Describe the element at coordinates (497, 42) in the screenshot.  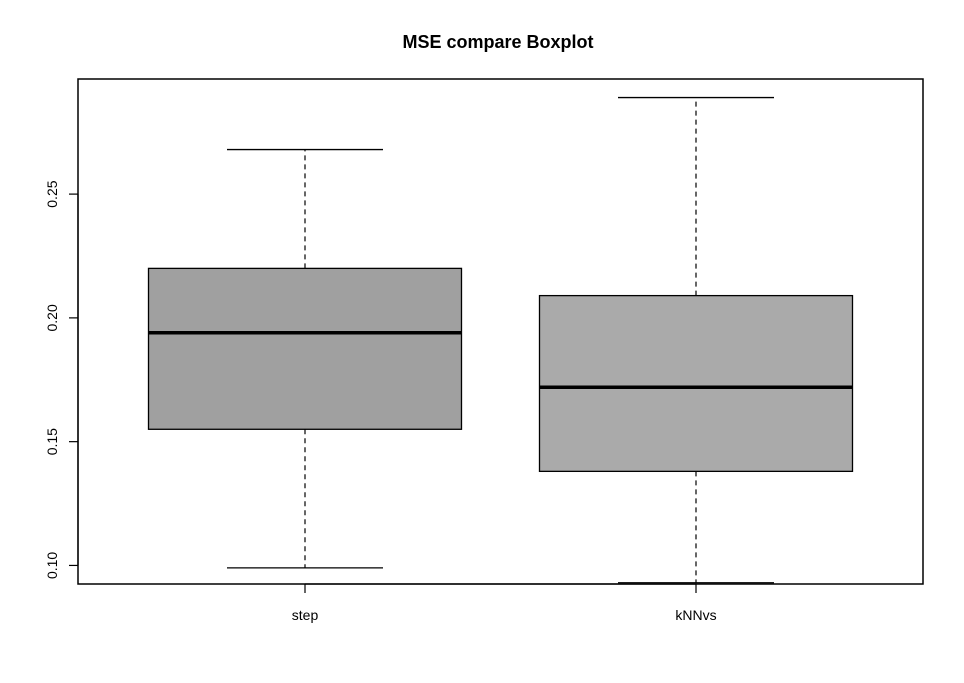
I see `chart-title: MSE compare Boxplot` at that location.